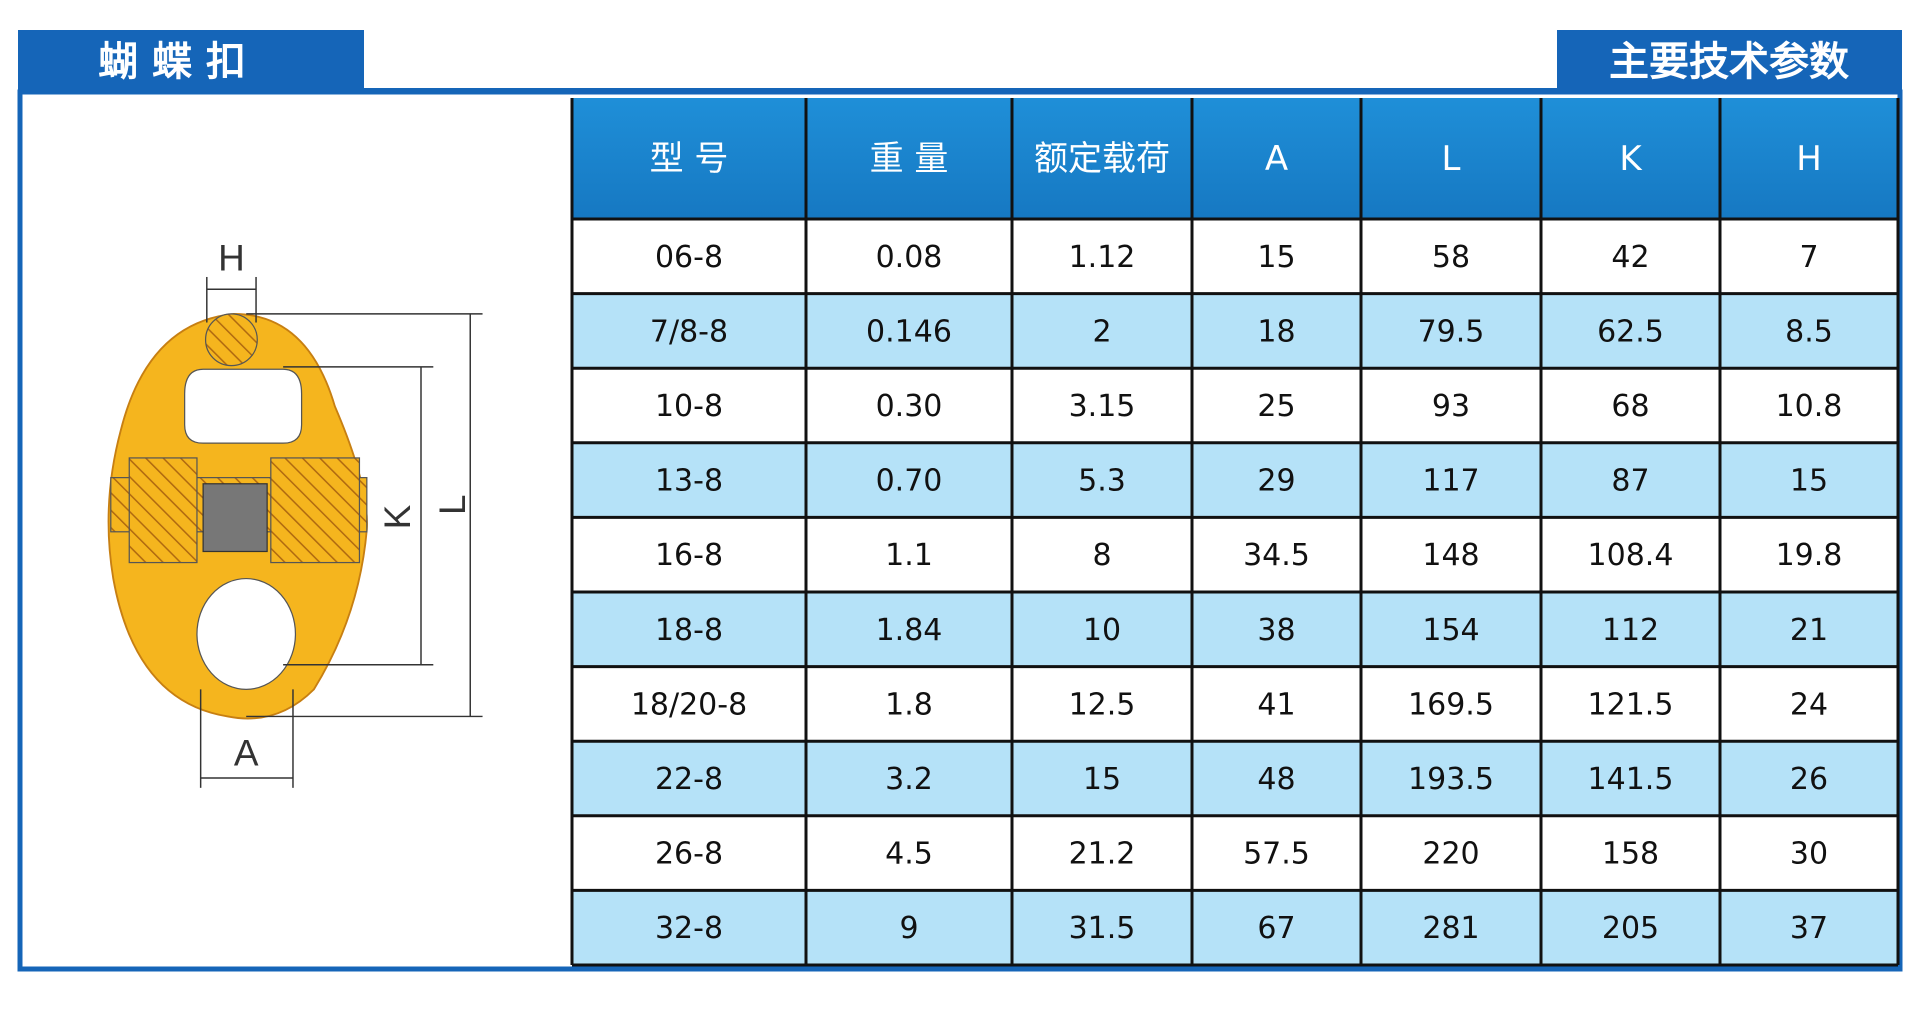  Describe the element at coordinates (1451, 704) in the screenshot. I see `cell: 169.5` at that location.